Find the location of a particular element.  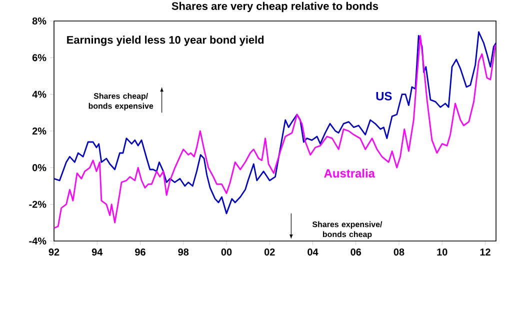

x-tick-label: 08 is located at coordinates (399, 252).